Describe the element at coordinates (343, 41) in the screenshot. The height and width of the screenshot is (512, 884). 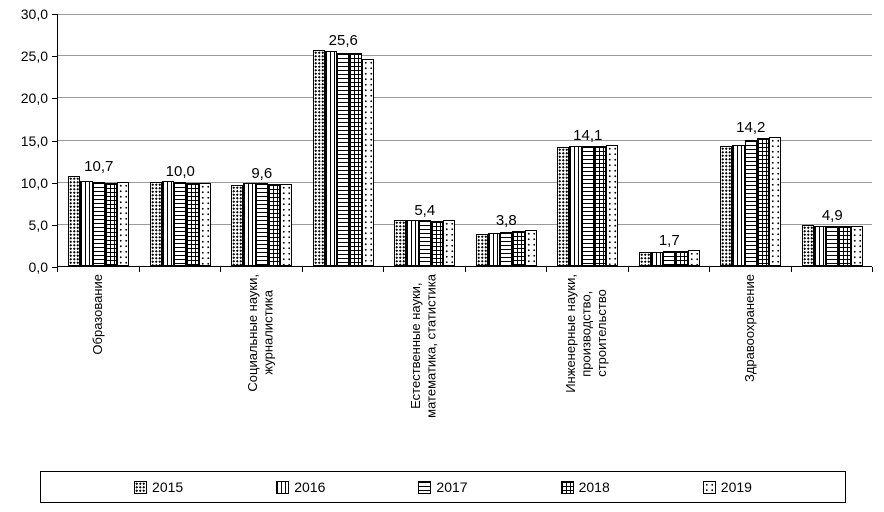
I see `value-label: 25,6` at that location.